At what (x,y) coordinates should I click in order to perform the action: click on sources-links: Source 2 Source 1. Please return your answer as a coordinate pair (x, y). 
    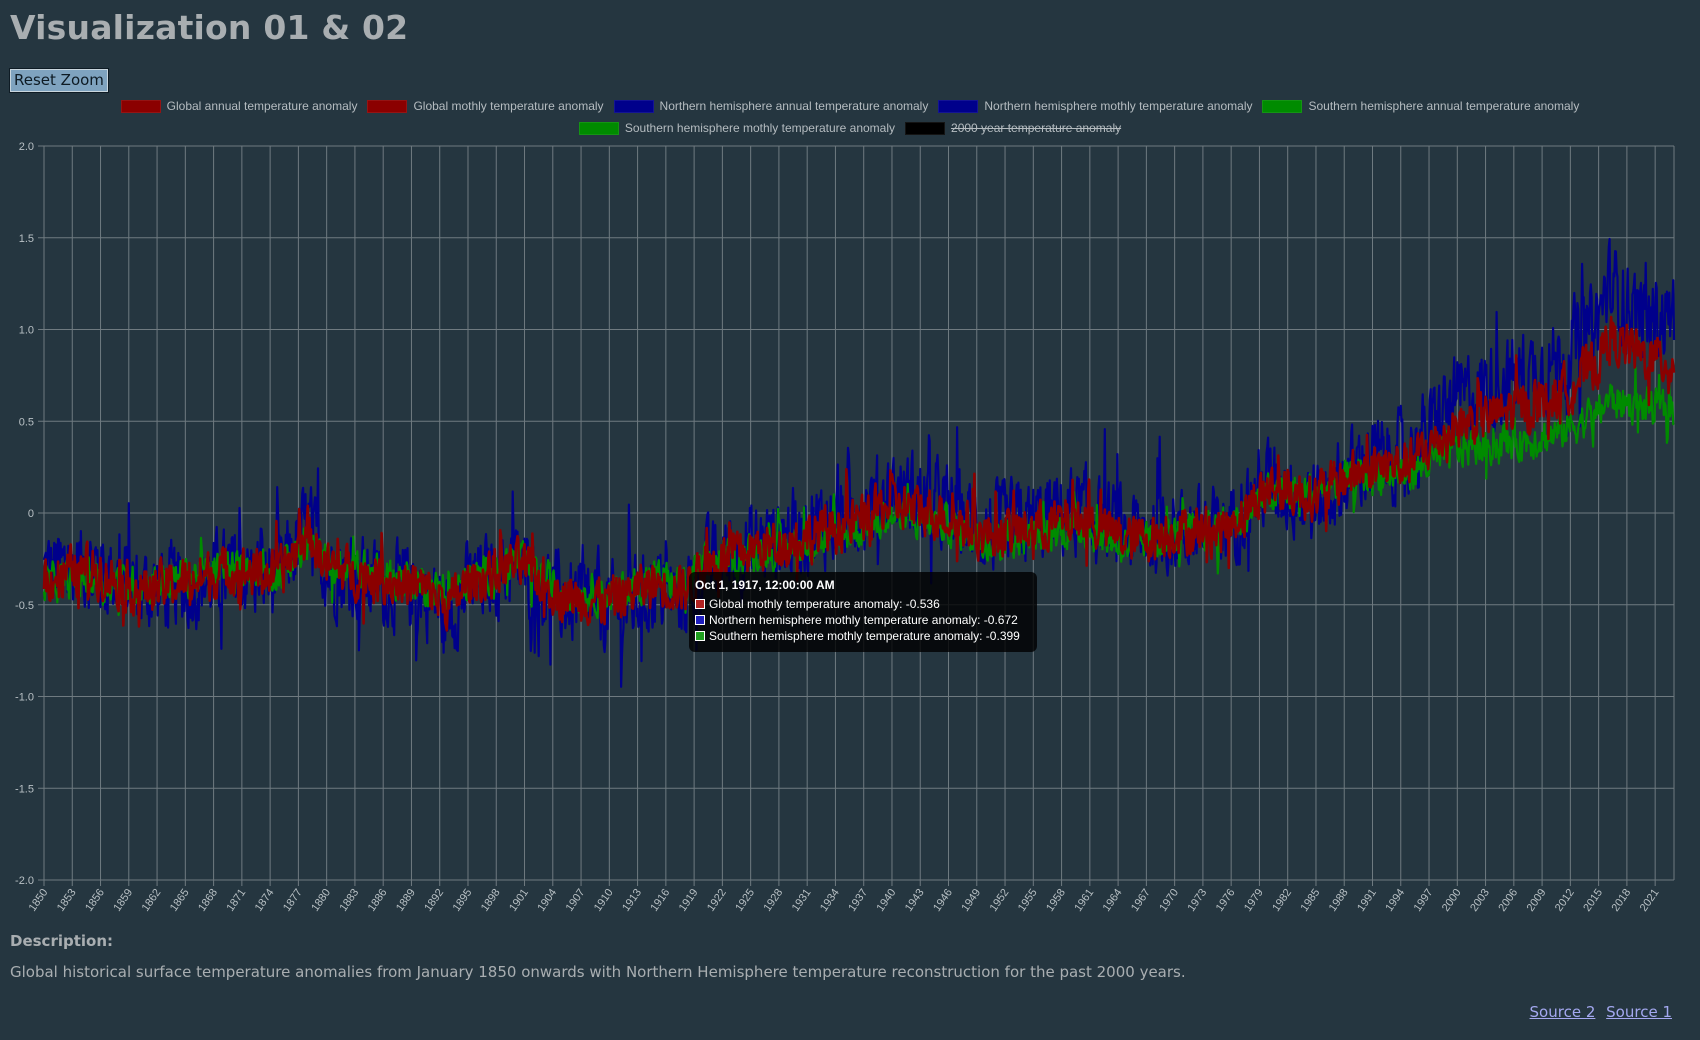
    Looking at the image, I should click on (1598, 1012).